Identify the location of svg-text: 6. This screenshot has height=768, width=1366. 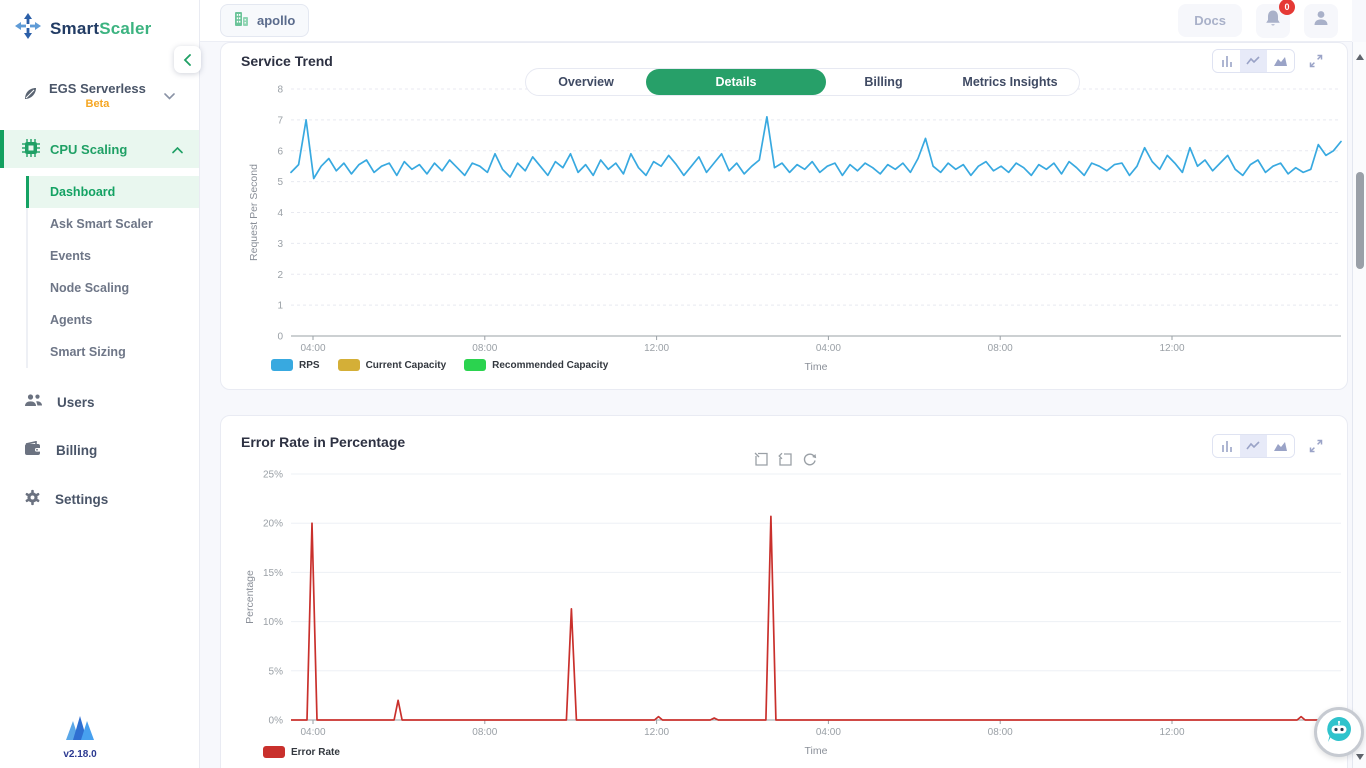
(280, 151).